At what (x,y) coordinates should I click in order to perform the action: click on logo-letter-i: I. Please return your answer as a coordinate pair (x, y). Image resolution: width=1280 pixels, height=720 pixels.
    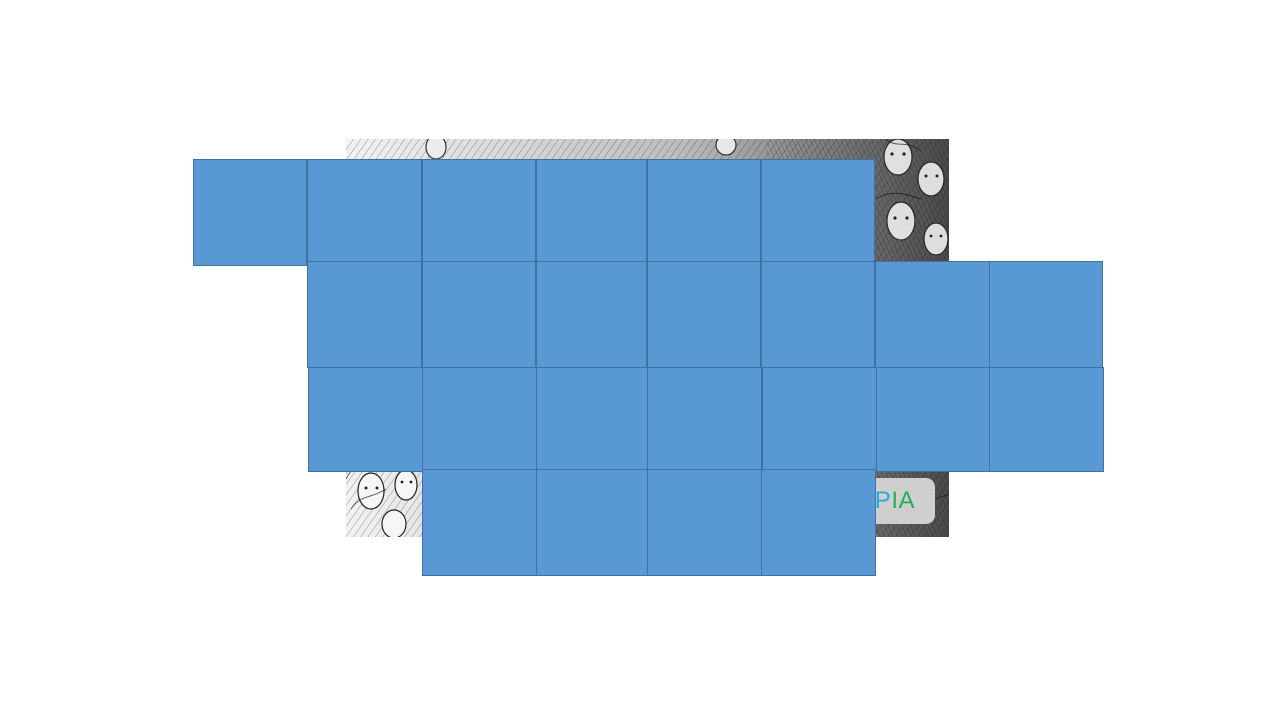
    Looking at the image, I should click on (895, 500).